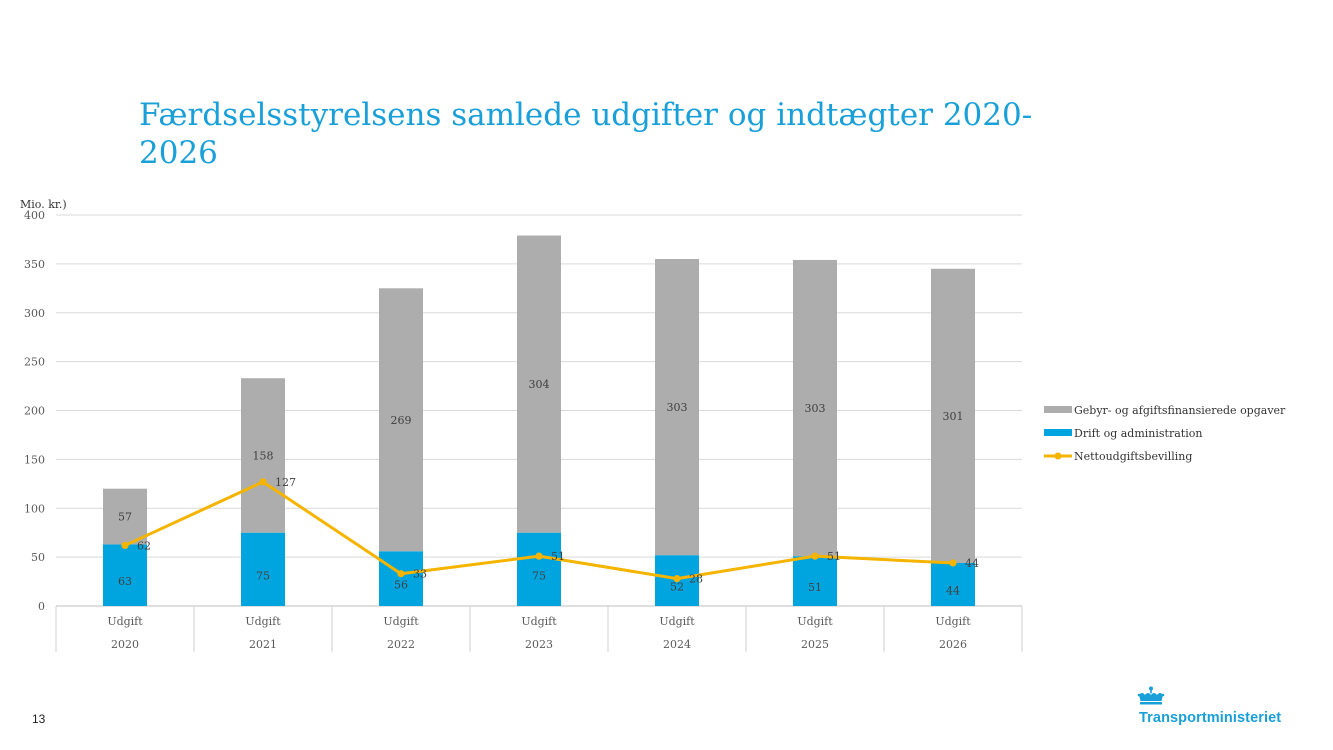  What do you see at coordinates (696, 579) in the screenshot?
I see `data-label-netto: 28` at bounding box center [696, 579].